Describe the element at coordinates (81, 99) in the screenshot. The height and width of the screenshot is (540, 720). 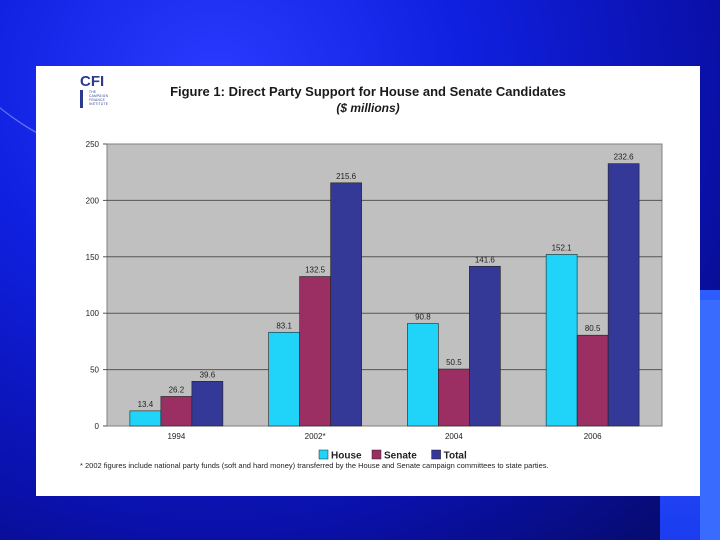
I see `logo-bar` at that location.